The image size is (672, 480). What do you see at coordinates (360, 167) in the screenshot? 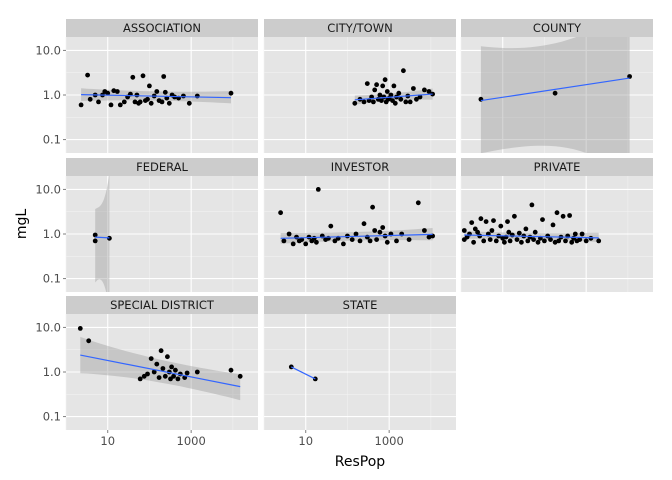
I see `facet-strip-label: INVESTOR` at bounding box center [360, 167].